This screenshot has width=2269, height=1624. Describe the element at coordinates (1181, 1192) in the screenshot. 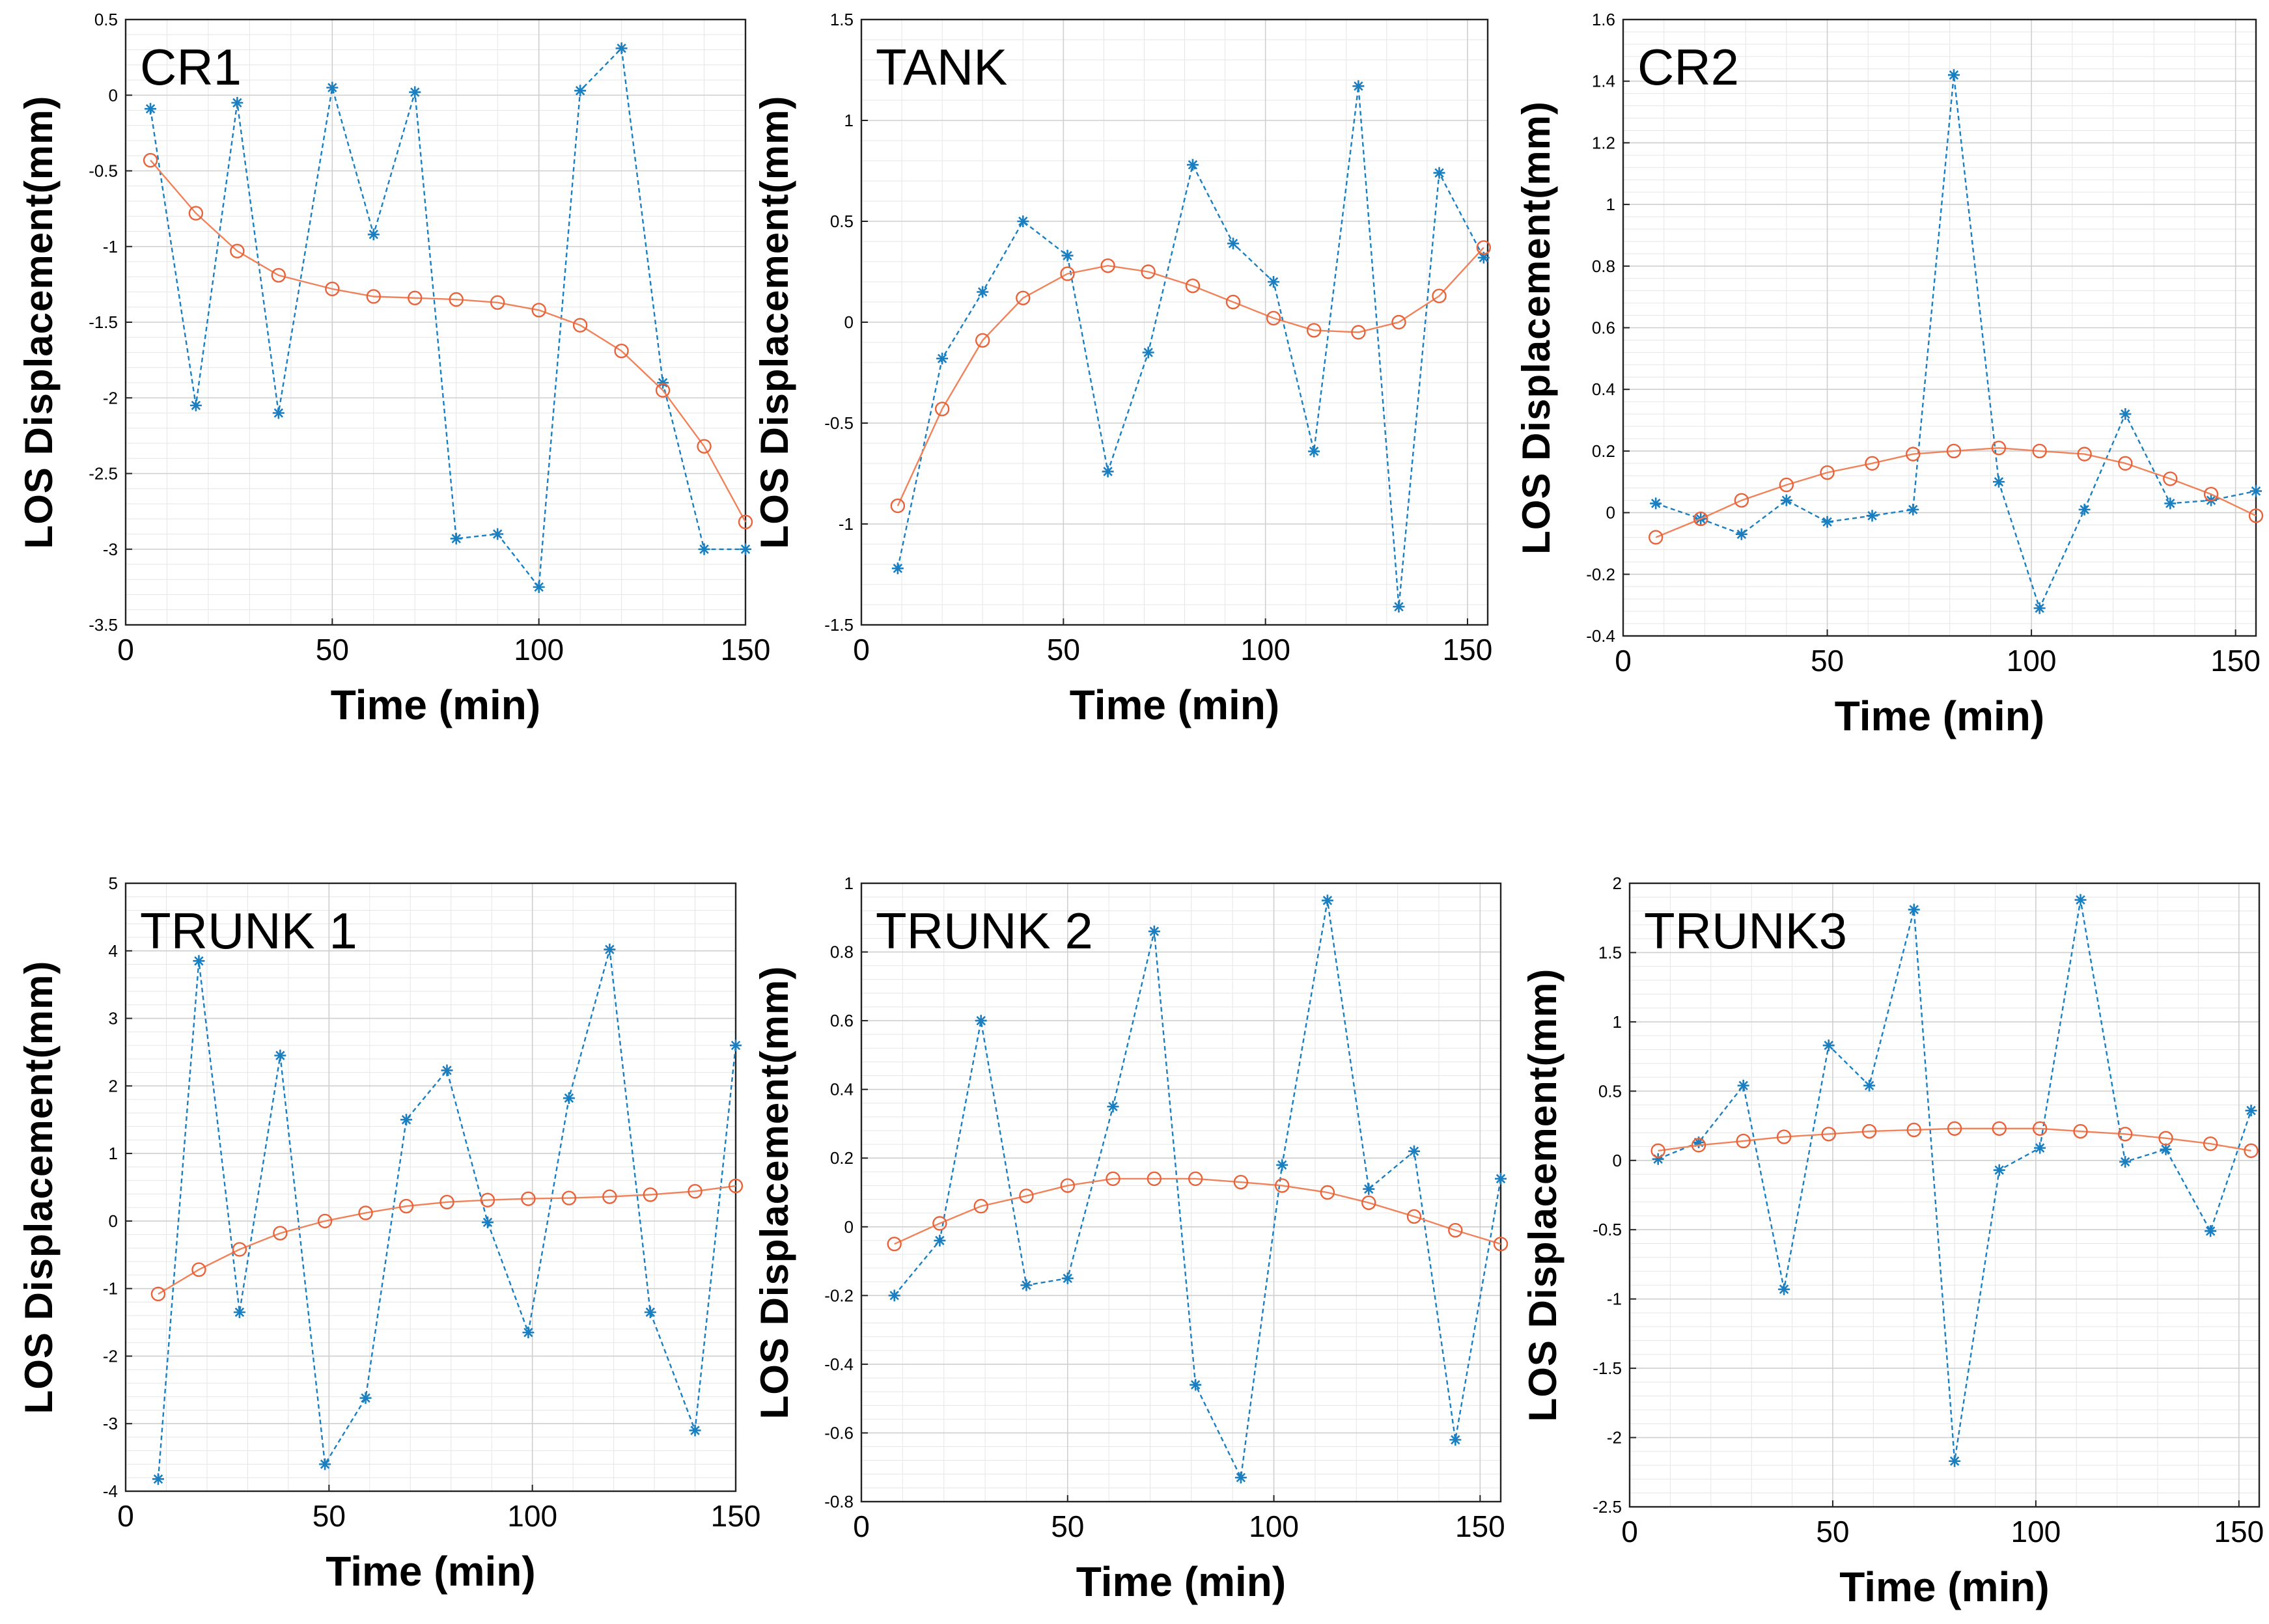

I see `axes-frame` at that location.